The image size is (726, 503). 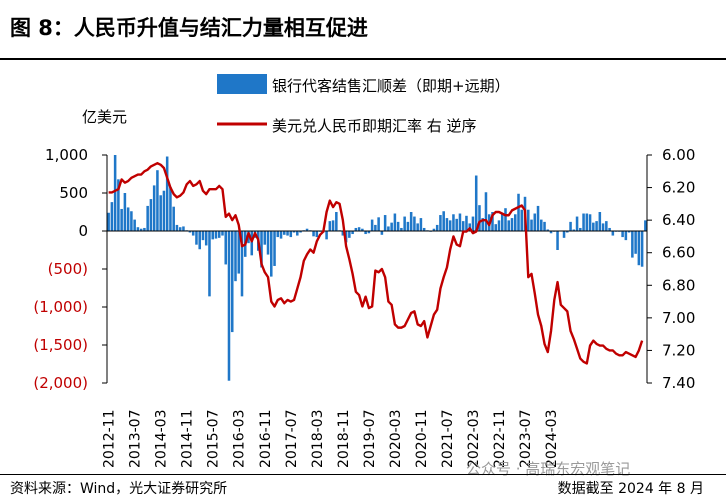 What do you see at coordinates (73, 193) in the screenshot?
I see `left-tick-label: 500` at bounding box center [73, 193].